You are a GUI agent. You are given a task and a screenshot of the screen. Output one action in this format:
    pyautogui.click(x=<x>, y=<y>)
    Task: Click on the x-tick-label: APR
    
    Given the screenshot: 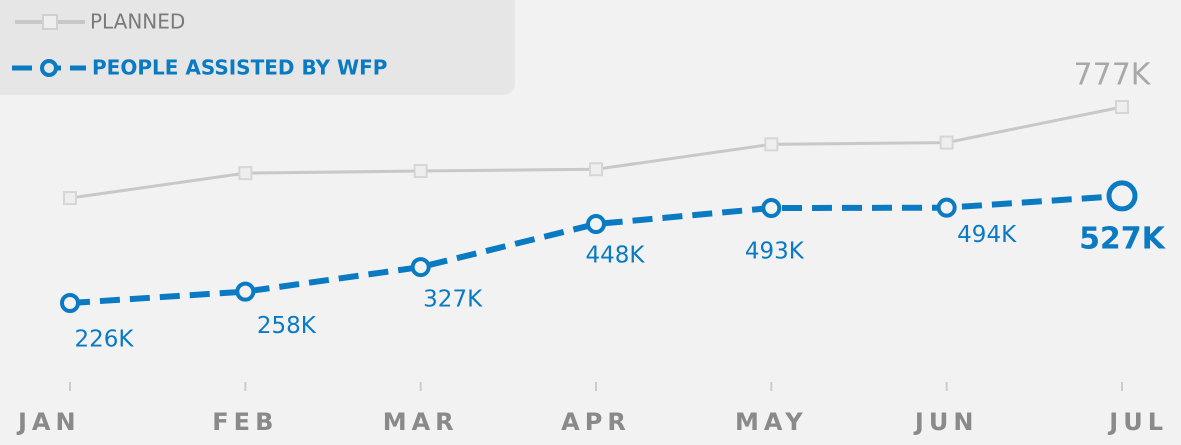 What is the action you would take?
    pyautogui.click(x=596, y=422)
    